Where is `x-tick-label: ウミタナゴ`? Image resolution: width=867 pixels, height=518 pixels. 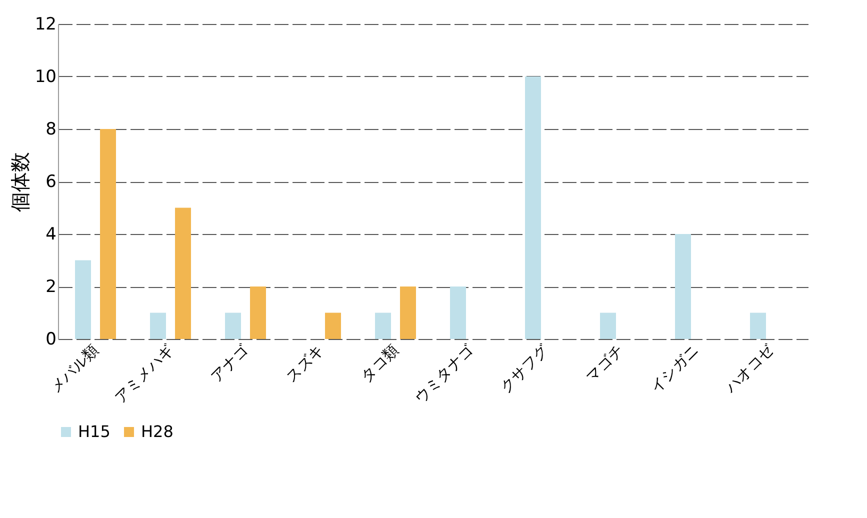 x-tick-label: ウミタナゴ is located at coordinates (444, 373).